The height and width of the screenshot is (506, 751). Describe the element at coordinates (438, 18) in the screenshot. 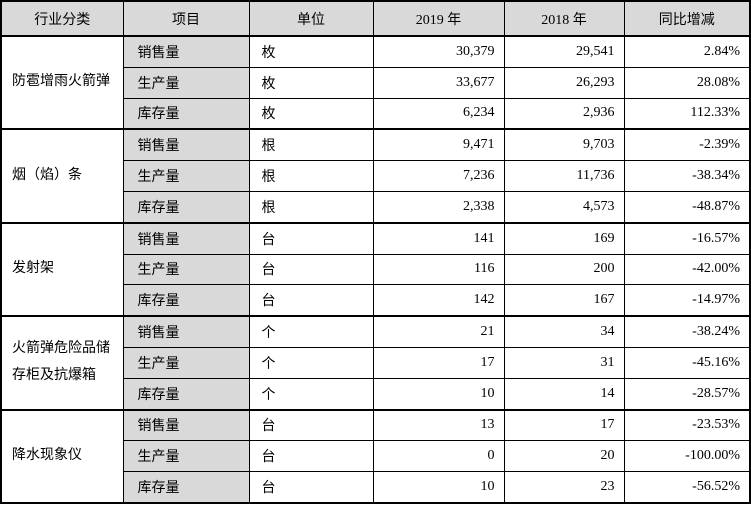

I see `column-header-2019: 2019 年` at that location.